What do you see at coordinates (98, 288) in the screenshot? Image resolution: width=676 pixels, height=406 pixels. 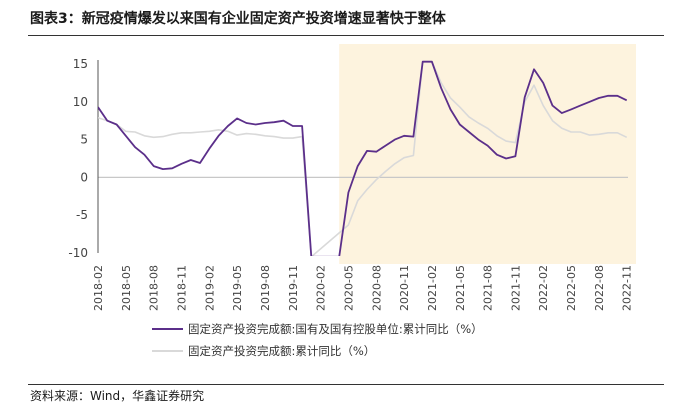 I see `x-tick-label: 2018-02` at bounding box center [98, 288].